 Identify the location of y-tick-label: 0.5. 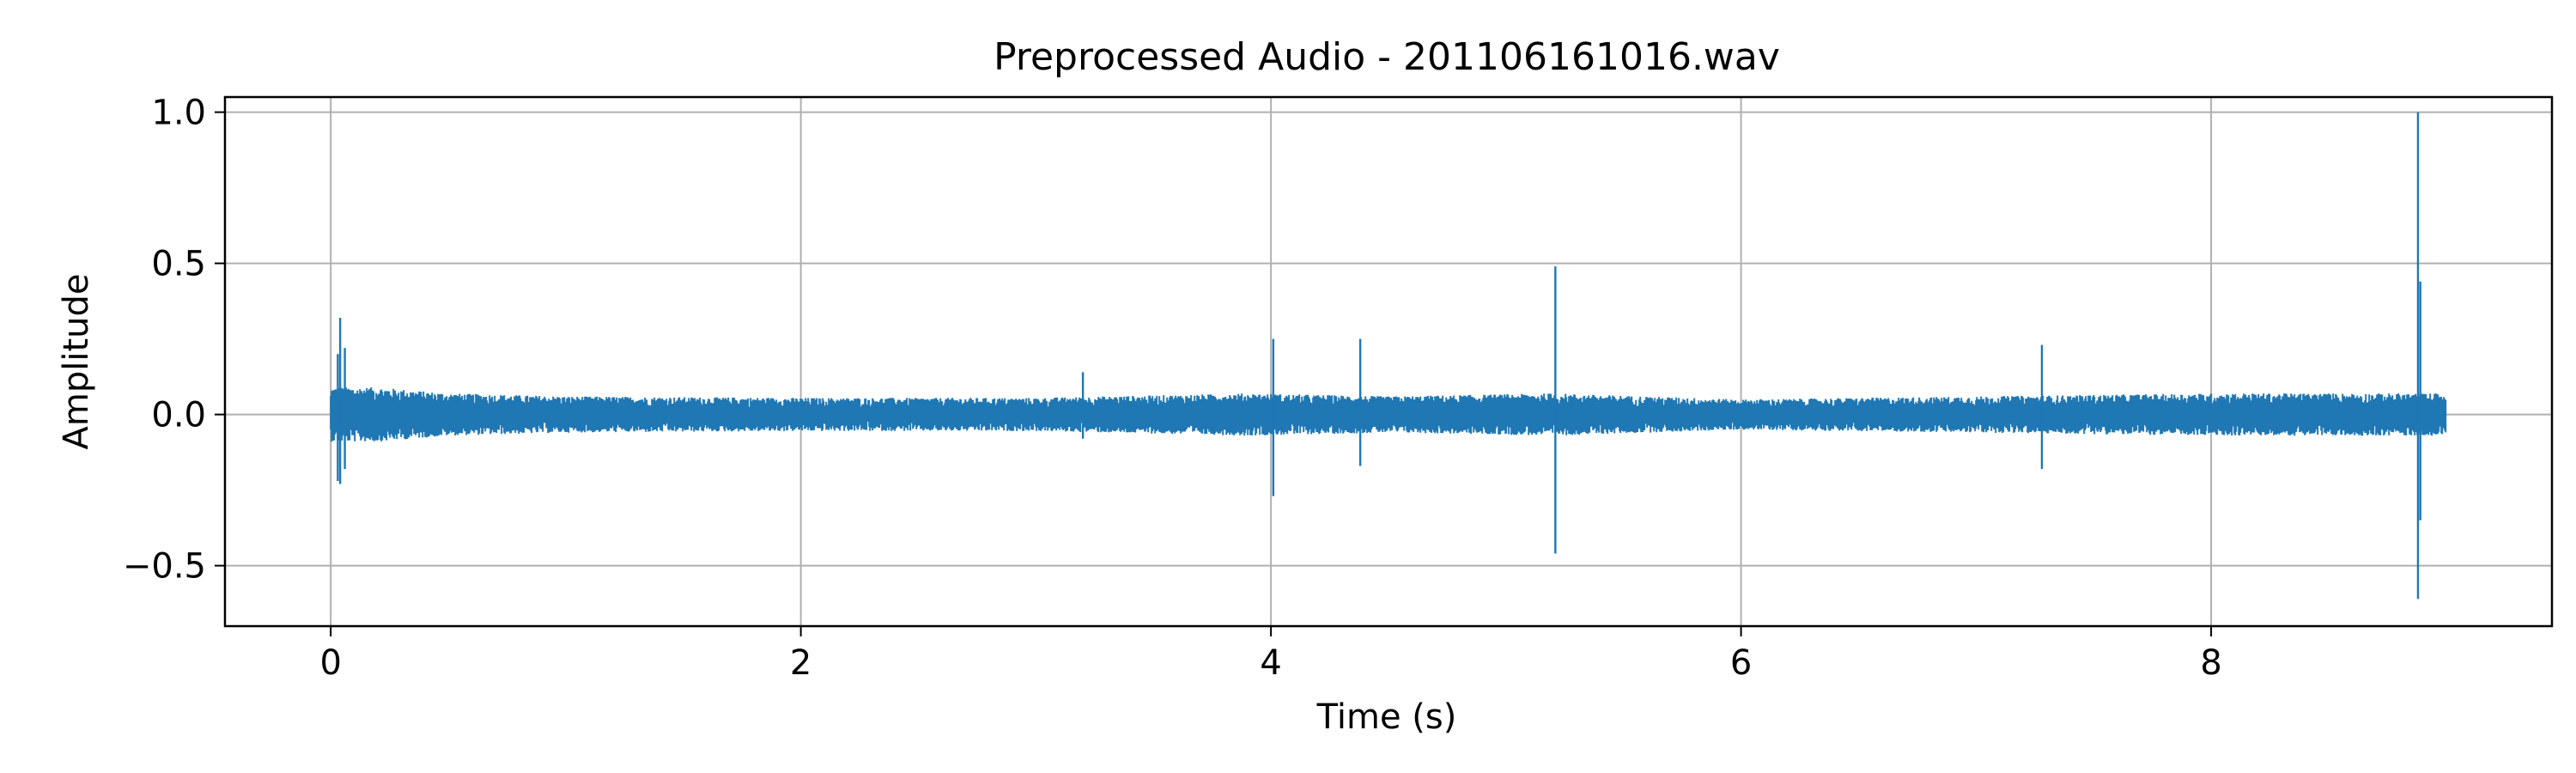
(178, 264).